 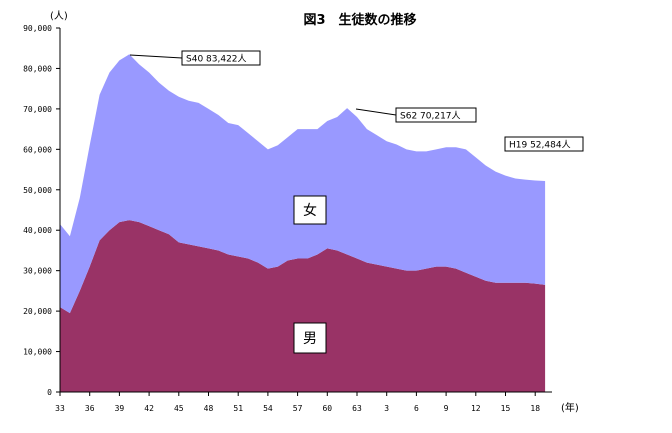 What do you see at coordinates (179, 408) in the screenshot?
I see `x-tick-label: 45` at bounding box center [179, 408].